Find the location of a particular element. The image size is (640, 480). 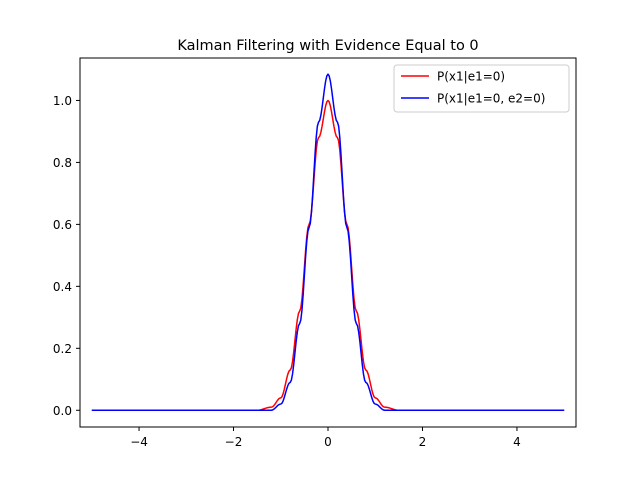

y-tick-label: 0.6 is located at coordinates (62, 225).